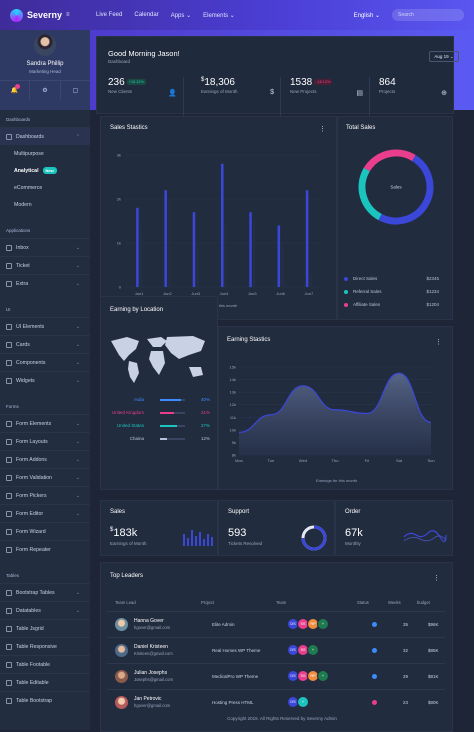 This screenshot has height=732, width=474. What do you see at coordinates (280, 293) in the screenshot?
I see `x-tick-label: Jun6` at bounding box center [280, 293].